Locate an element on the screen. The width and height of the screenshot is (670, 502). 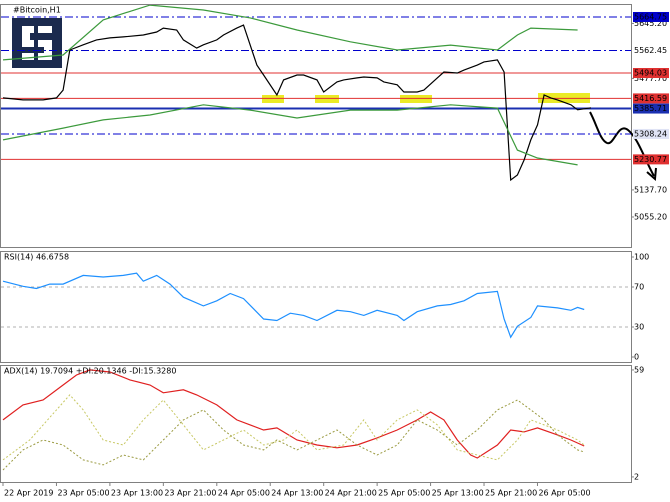
level-label: 5230.77 is located at coordinates (650, 159).